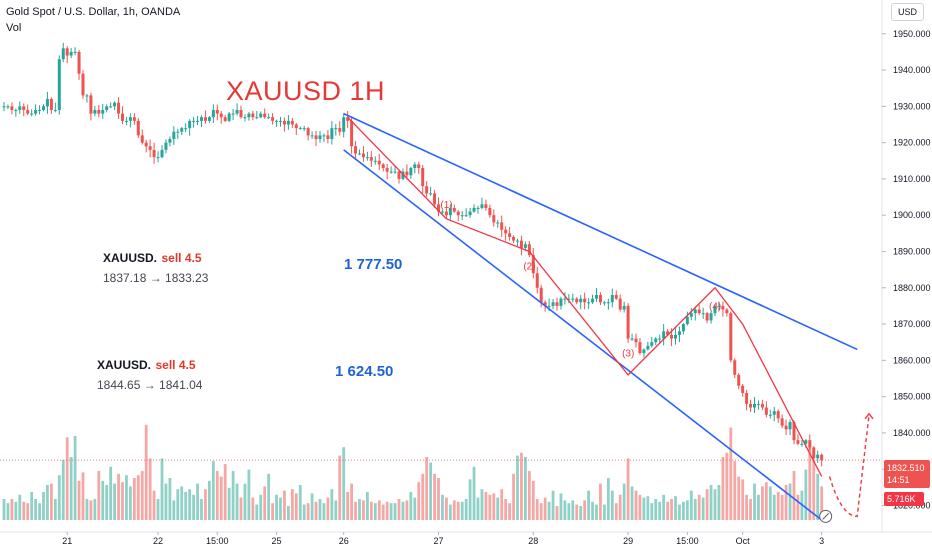 This screenshot has width=932, height=550. What do you see at coordinates (912, 70) in the screenshot?
I see `price-tick-label: 1940.000` at bounding box center [912, 70].